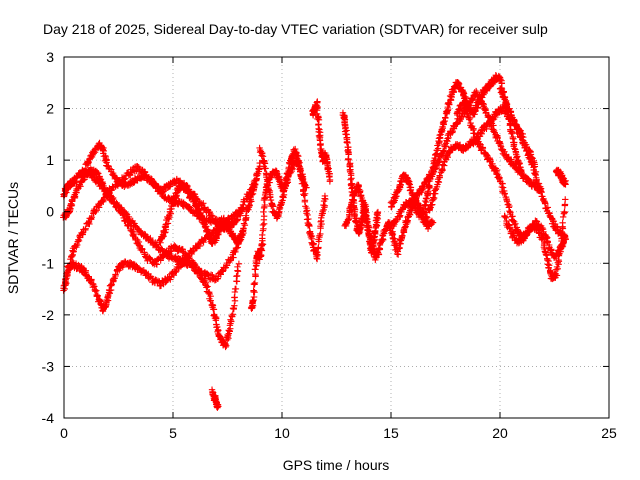 This screenshot has height=480, width=640. I want to click on y-tick-label: -2, so click(48, 315).